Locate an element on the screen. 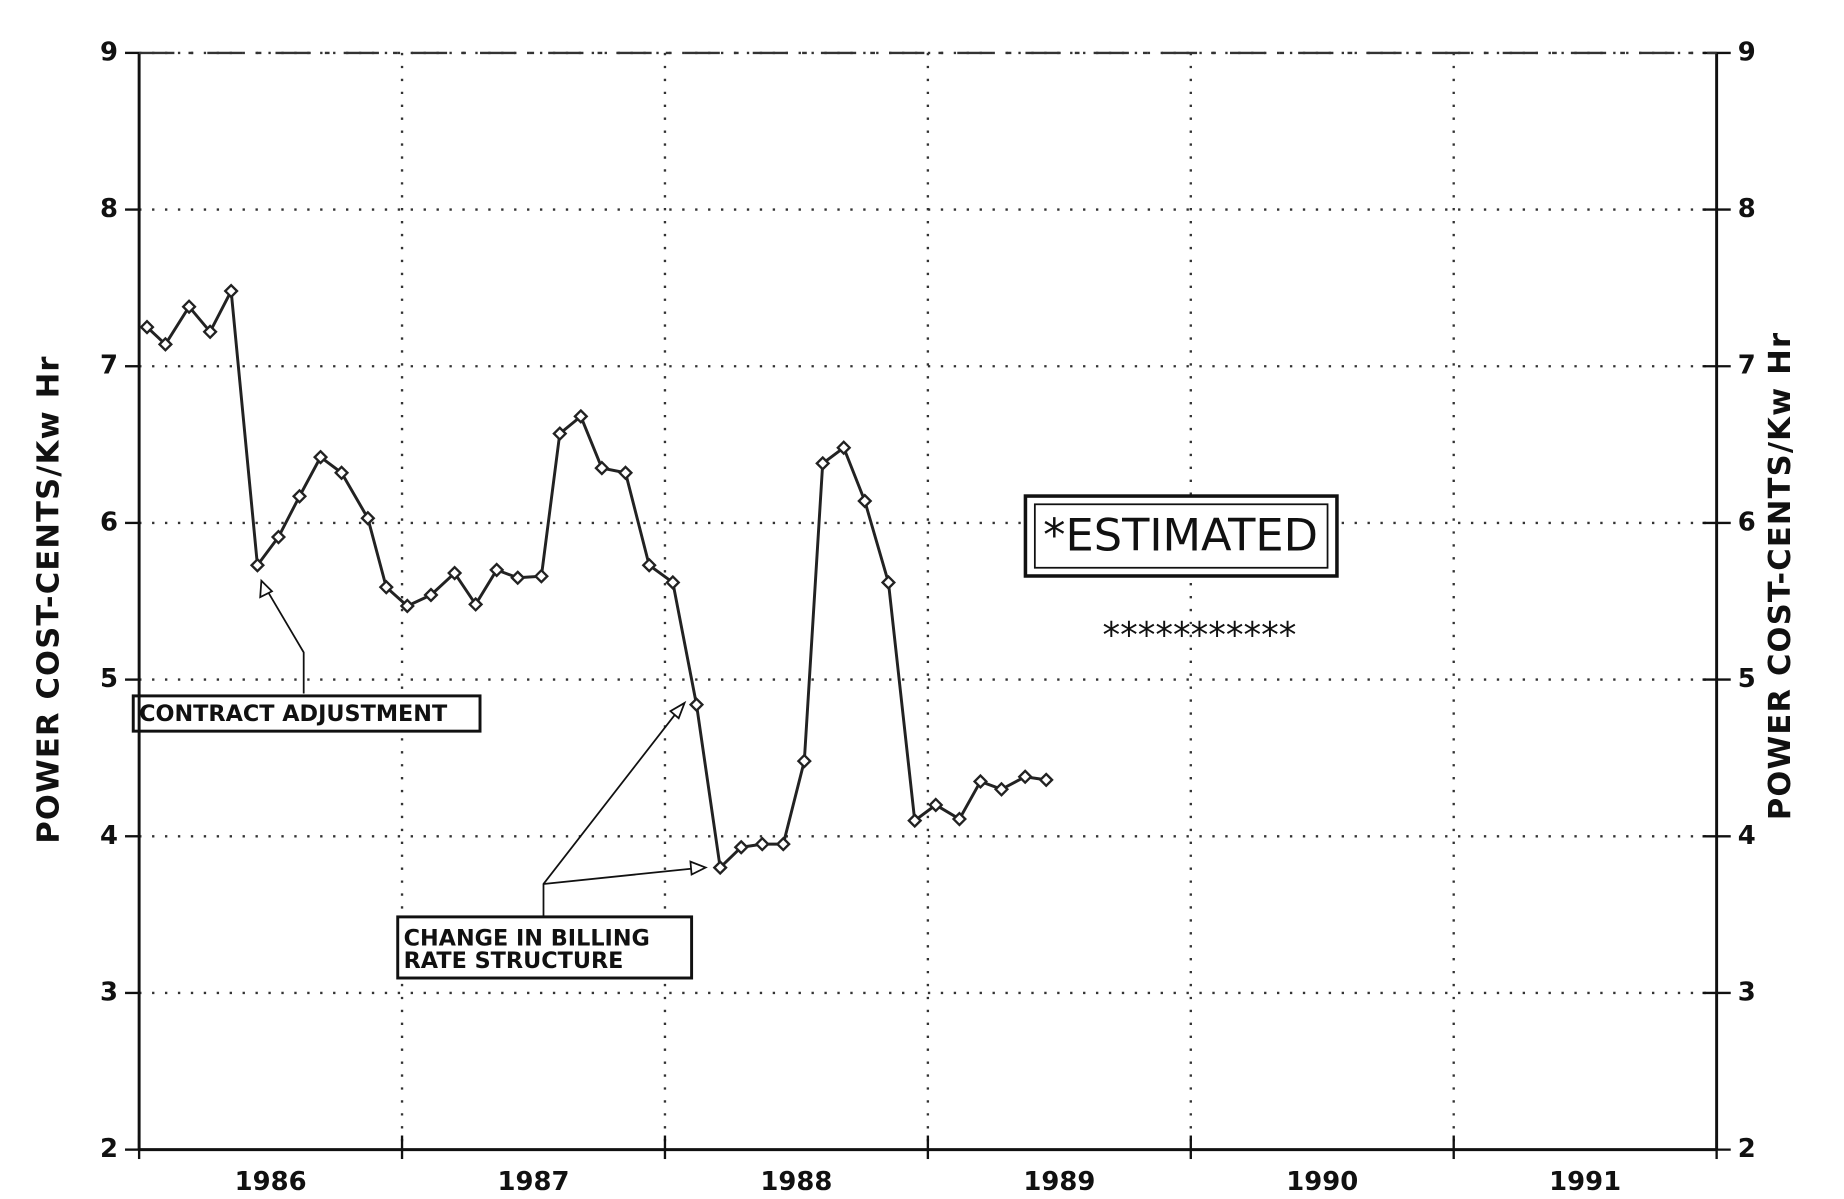 The width and height of the screenshot is (1844, 1199). annotation: *ESTIMATED is located at coordinates (1180, 535).